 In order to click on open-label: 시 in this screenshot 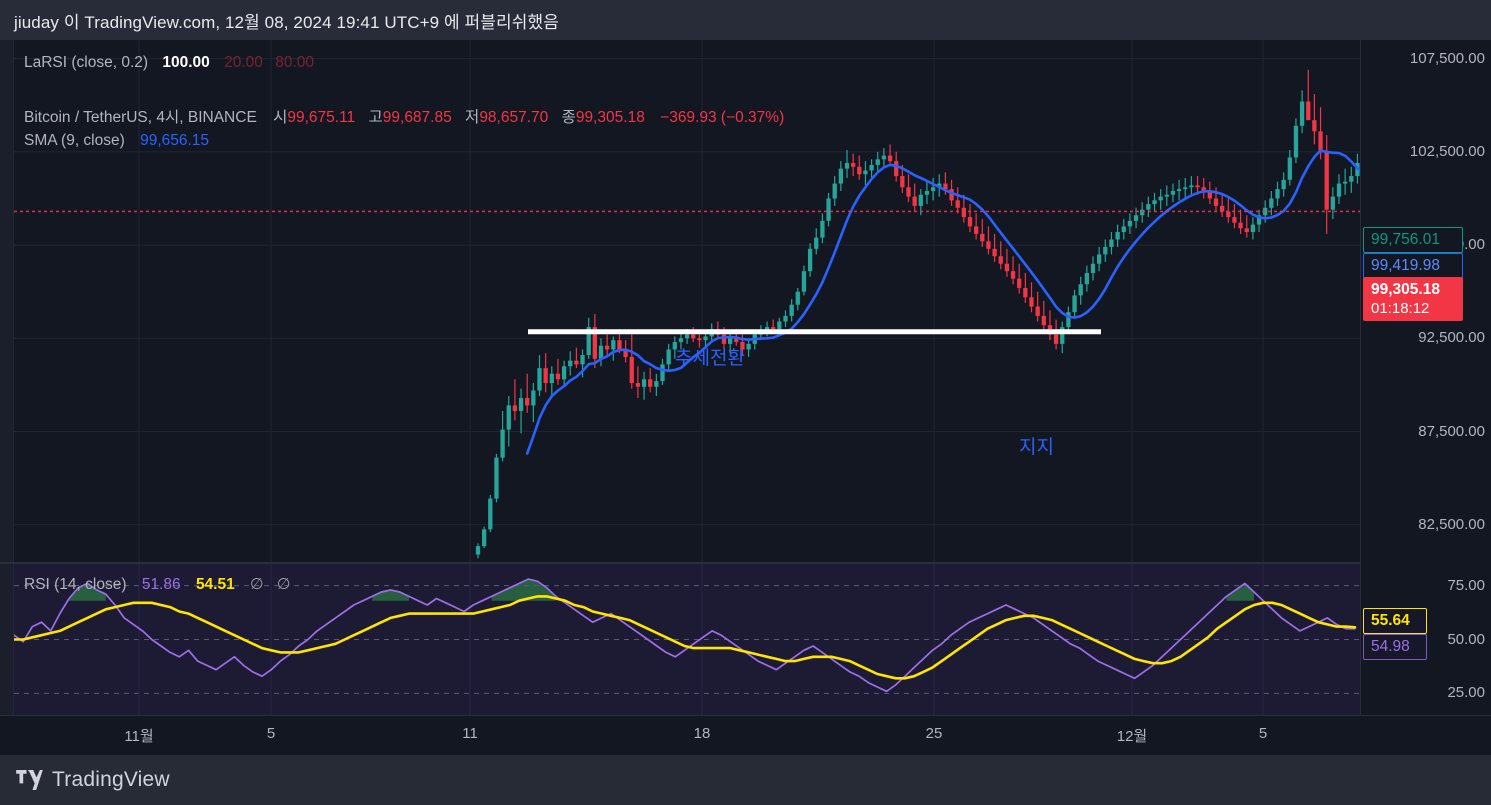, I will do `click(280, 117)`.